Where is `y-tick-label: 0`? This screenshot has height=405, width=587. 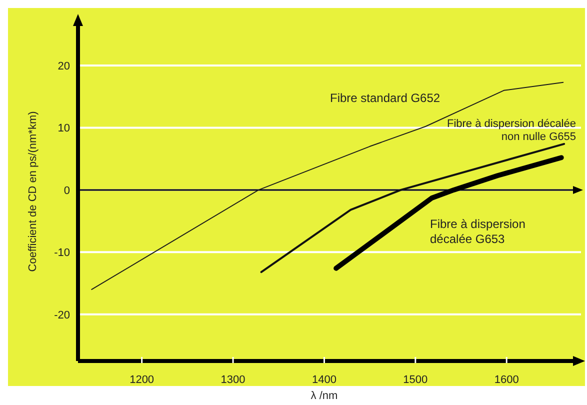 y-tick-label: 0 is located at coordinates (67, 190).